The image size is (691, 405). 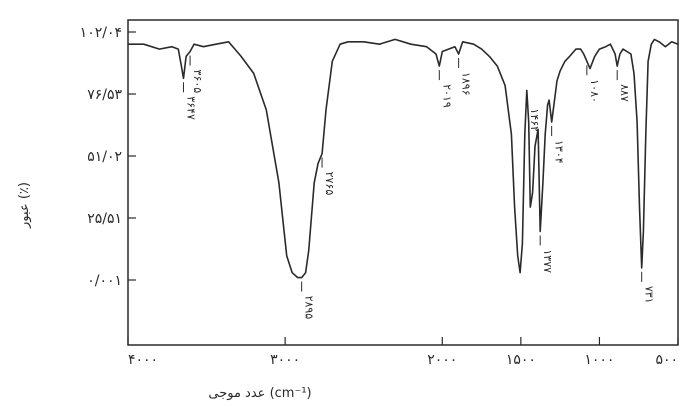 What do you see at coordinates (547, 261) in the screenshot?
I see `peak-label: ۱۳۷۷` at bounding box center [547, 261].